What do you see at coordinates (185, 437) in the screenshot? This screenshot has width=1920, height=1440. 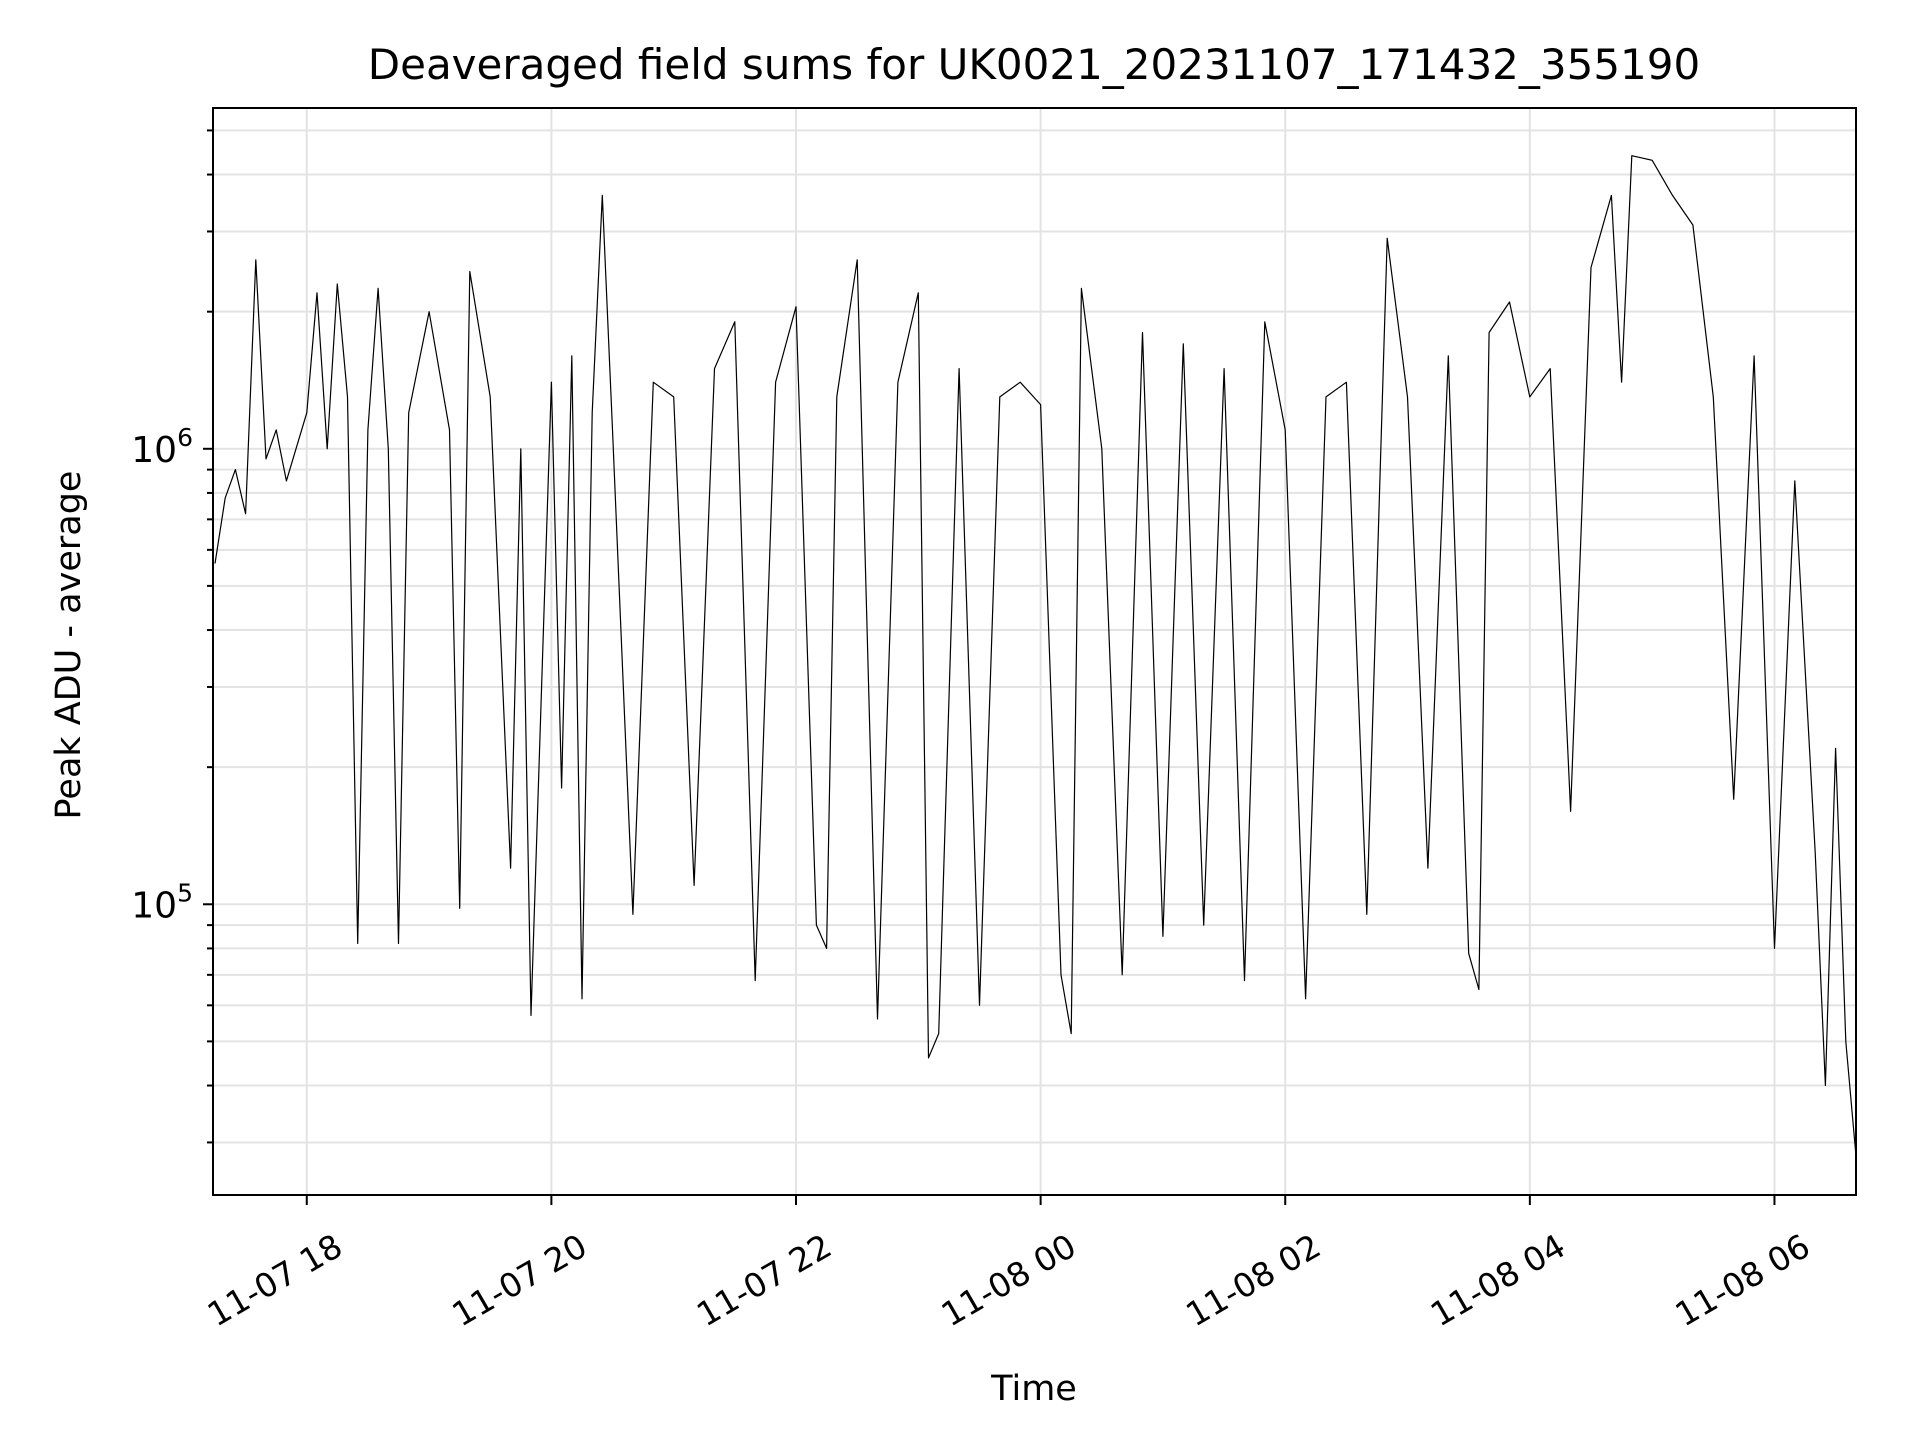 I see `y-tick-exponent: 6` at bounding box center [185, 437].